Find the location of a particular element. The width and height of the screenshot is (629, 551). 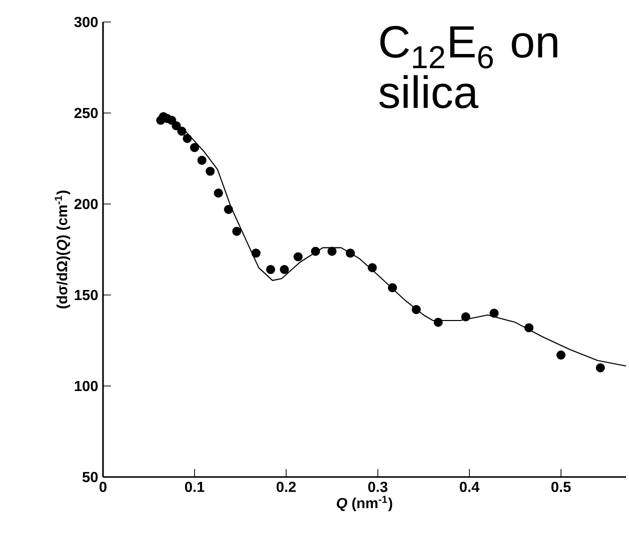

y-tick-label: 150 is located at coordinates (86, 295).